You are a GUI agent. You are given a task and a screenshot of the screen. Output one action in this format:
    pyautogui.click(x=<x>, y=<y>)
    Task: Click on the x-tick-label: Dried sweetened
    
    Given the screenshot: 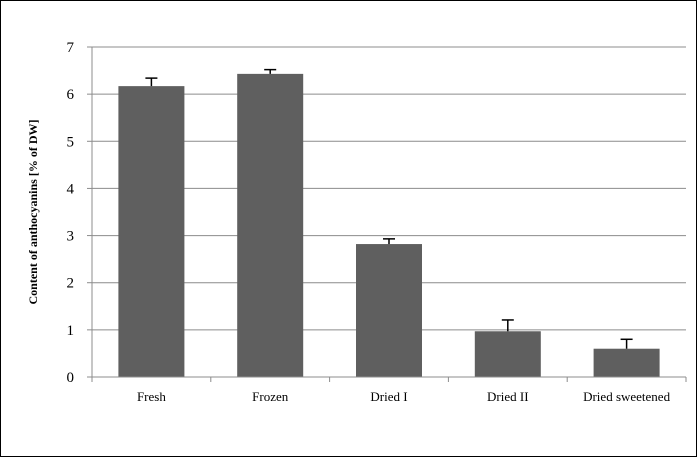 What is the action you would take?
    pyautogui.click(x=626, y=396)
    